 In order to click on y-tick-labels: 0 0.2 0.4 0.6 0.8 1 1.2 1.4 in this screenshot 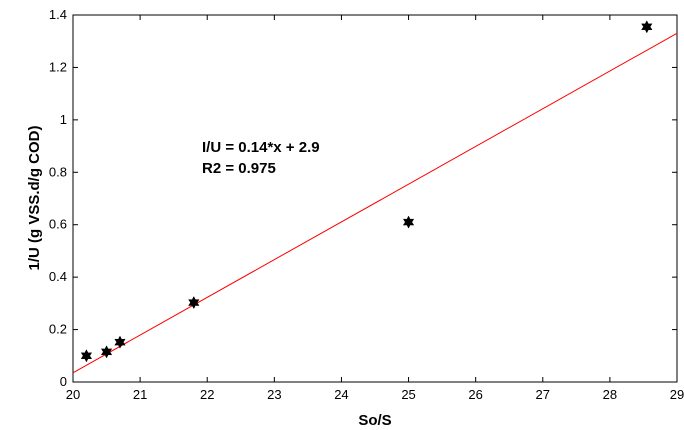, I will do `click(58, 198)`.